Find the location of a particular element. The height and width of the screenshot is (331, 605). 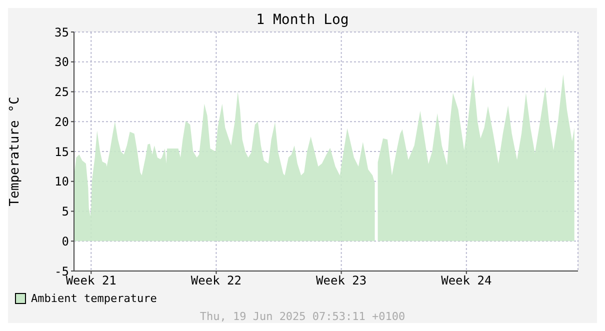

x-tick-label: Week 24 is located at coordinates (466, 281).